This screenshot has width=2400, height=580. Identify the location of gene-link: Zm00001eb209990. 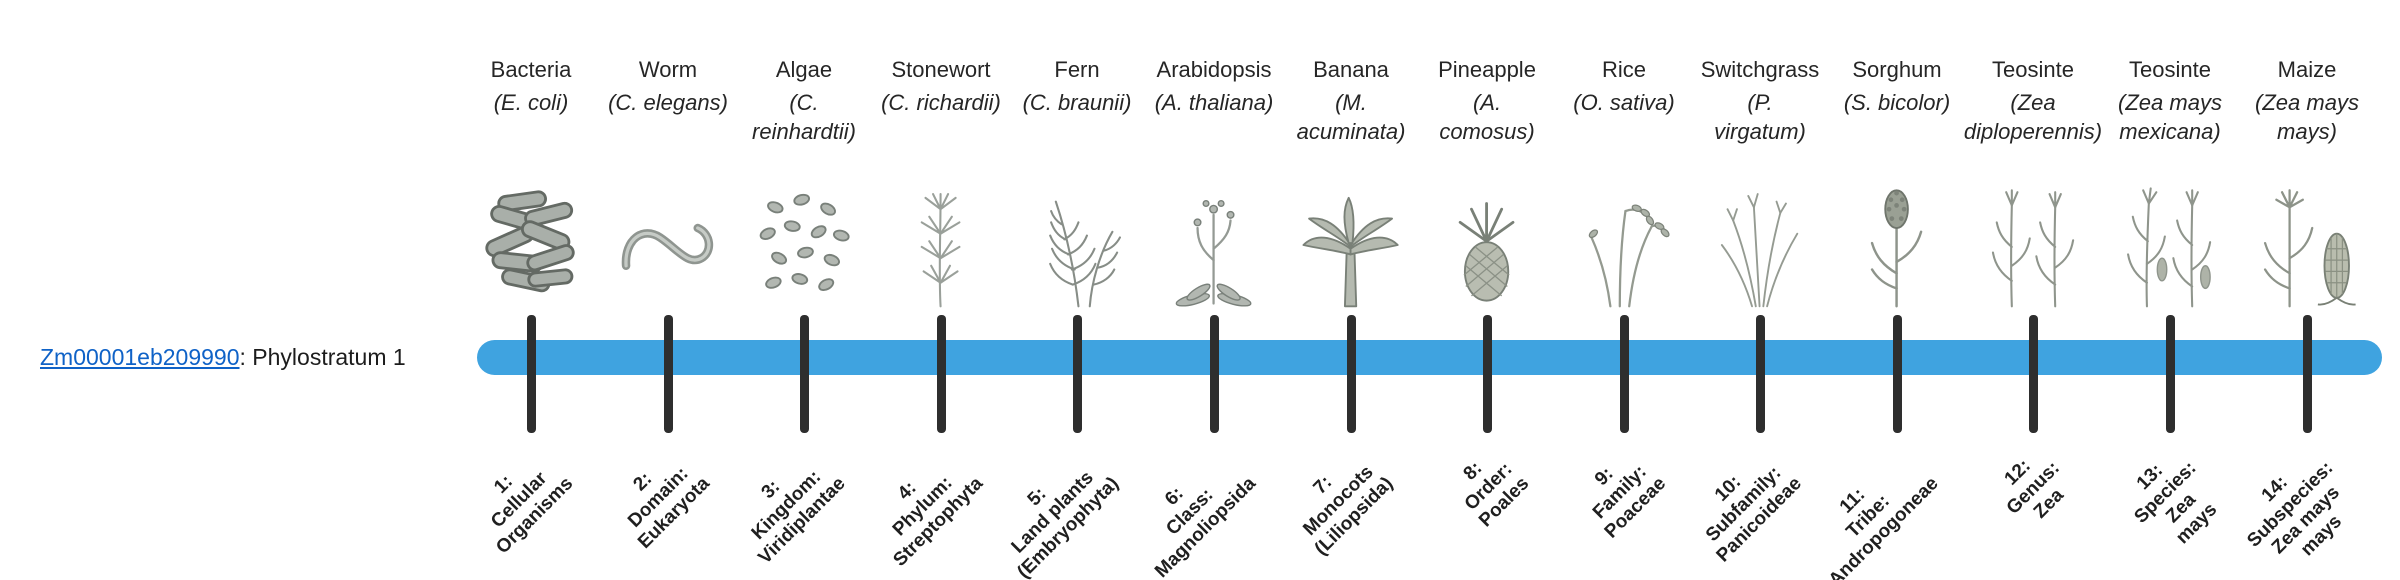
(140, 357).